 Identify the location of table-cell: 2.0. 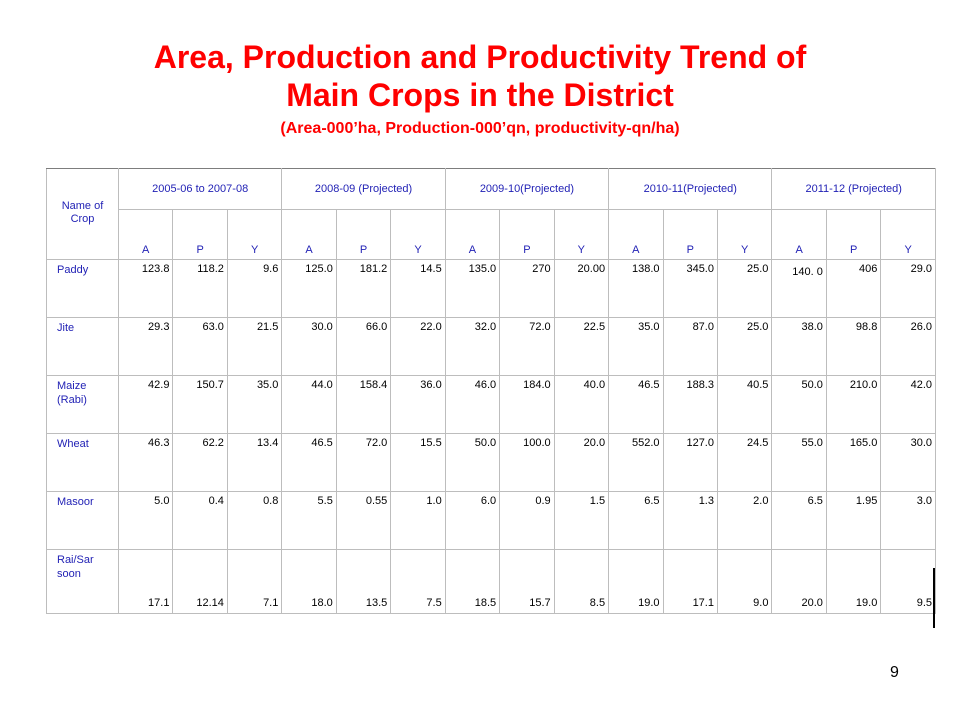
(744, 520).